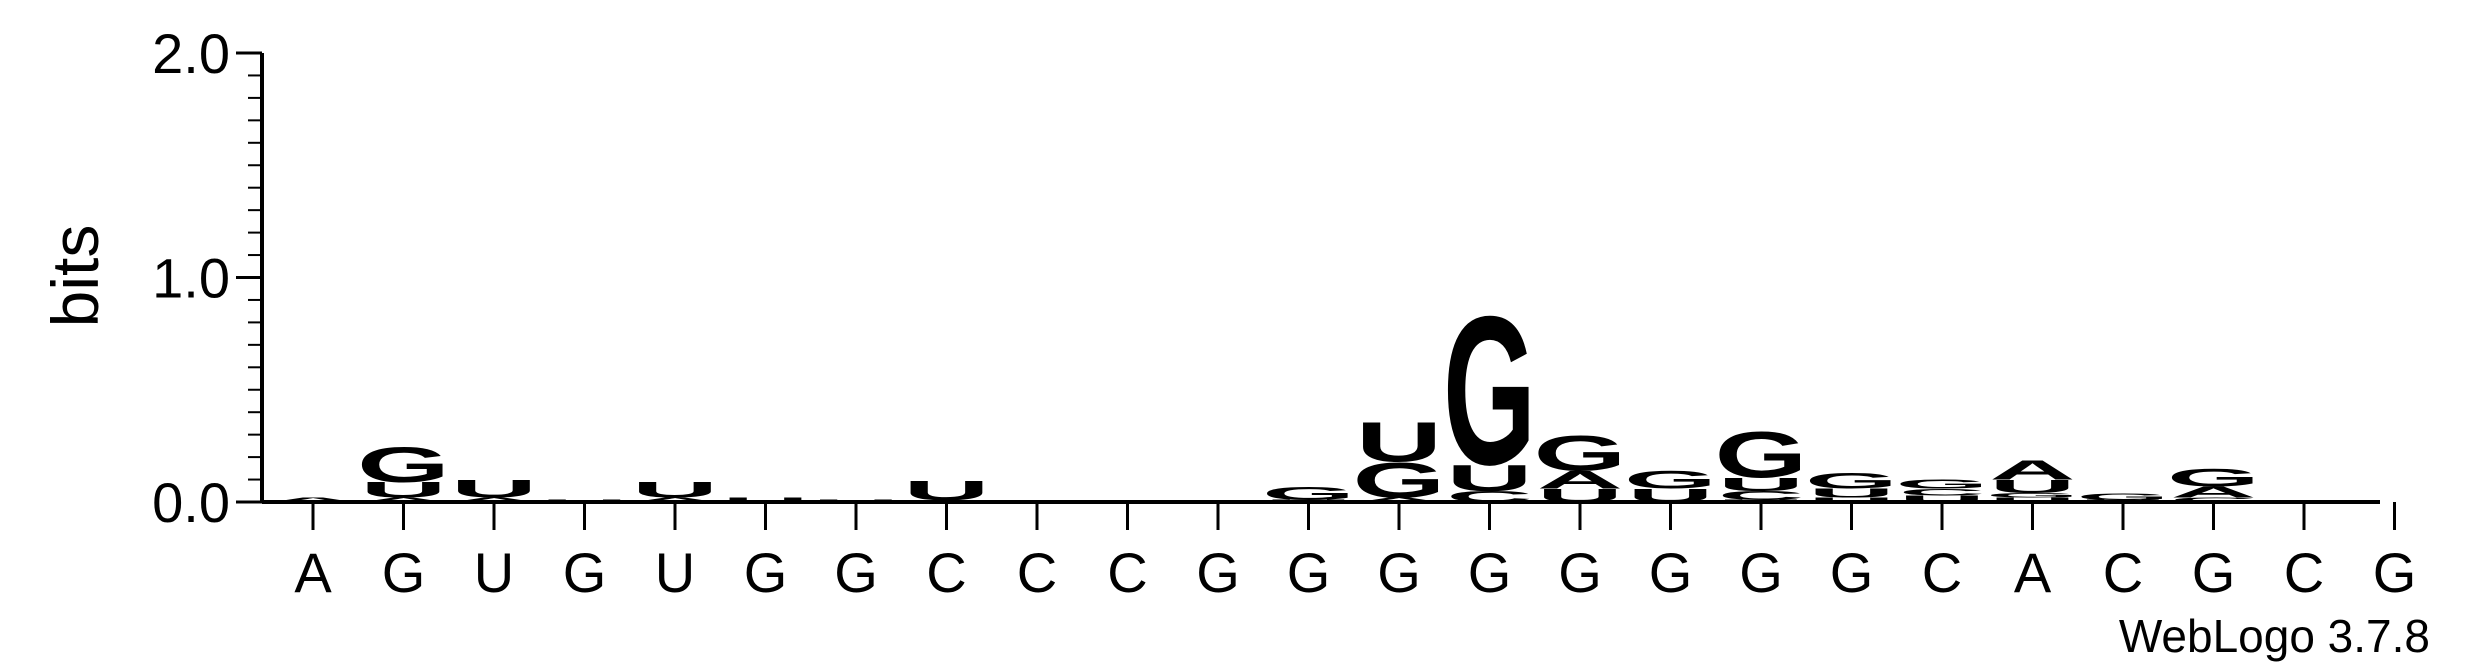  Describe the element at coordinates (191, 278) in the screenshot. I see `y-tick-label: 1.0` at that location.